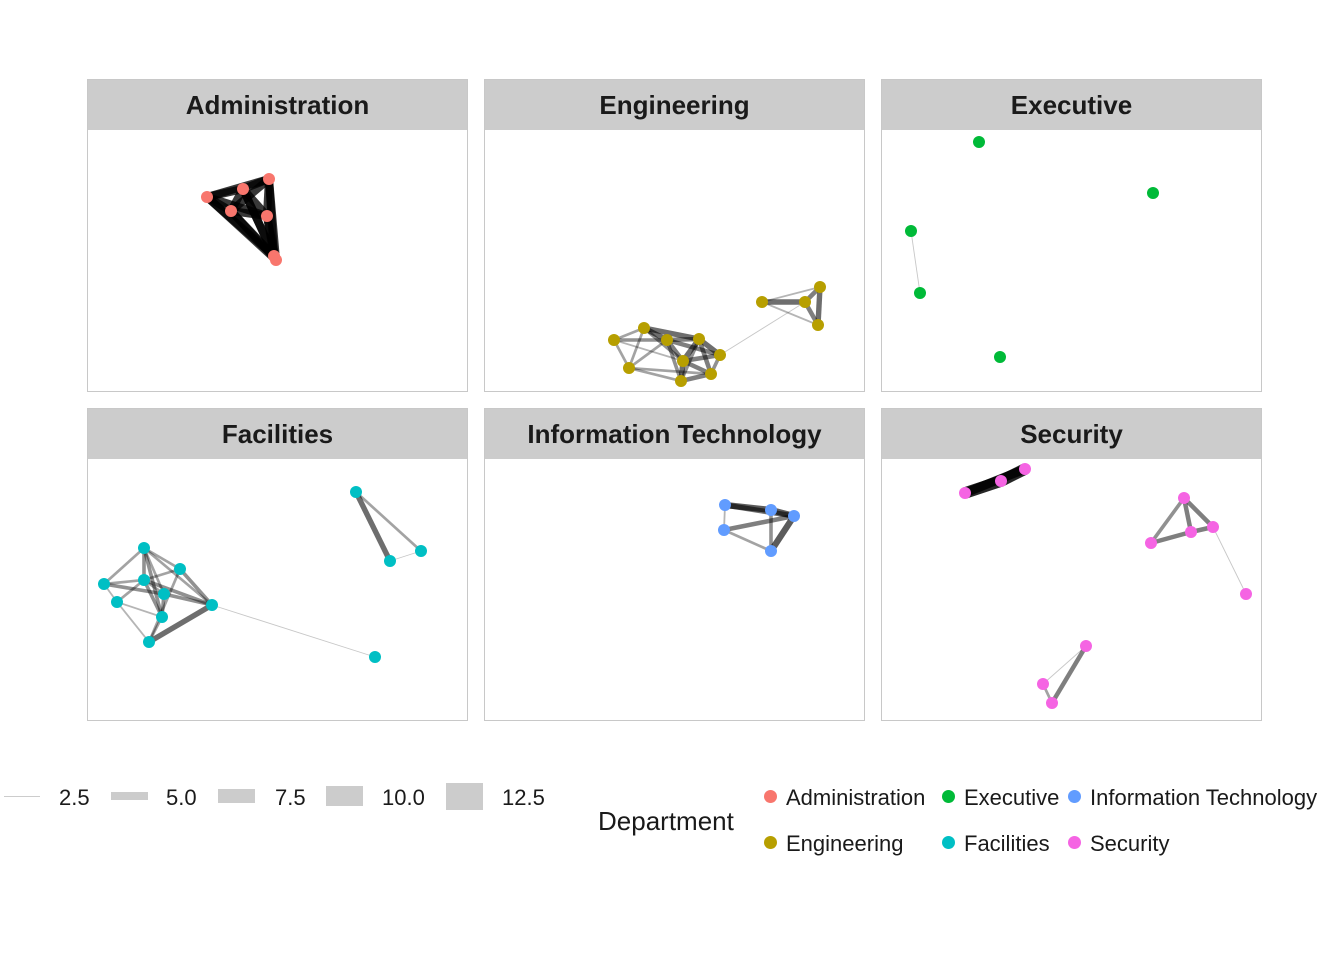 The height and width of the screenshot is (960, 1344). I want to click on facet-title: Engineering, so click(674, 105).